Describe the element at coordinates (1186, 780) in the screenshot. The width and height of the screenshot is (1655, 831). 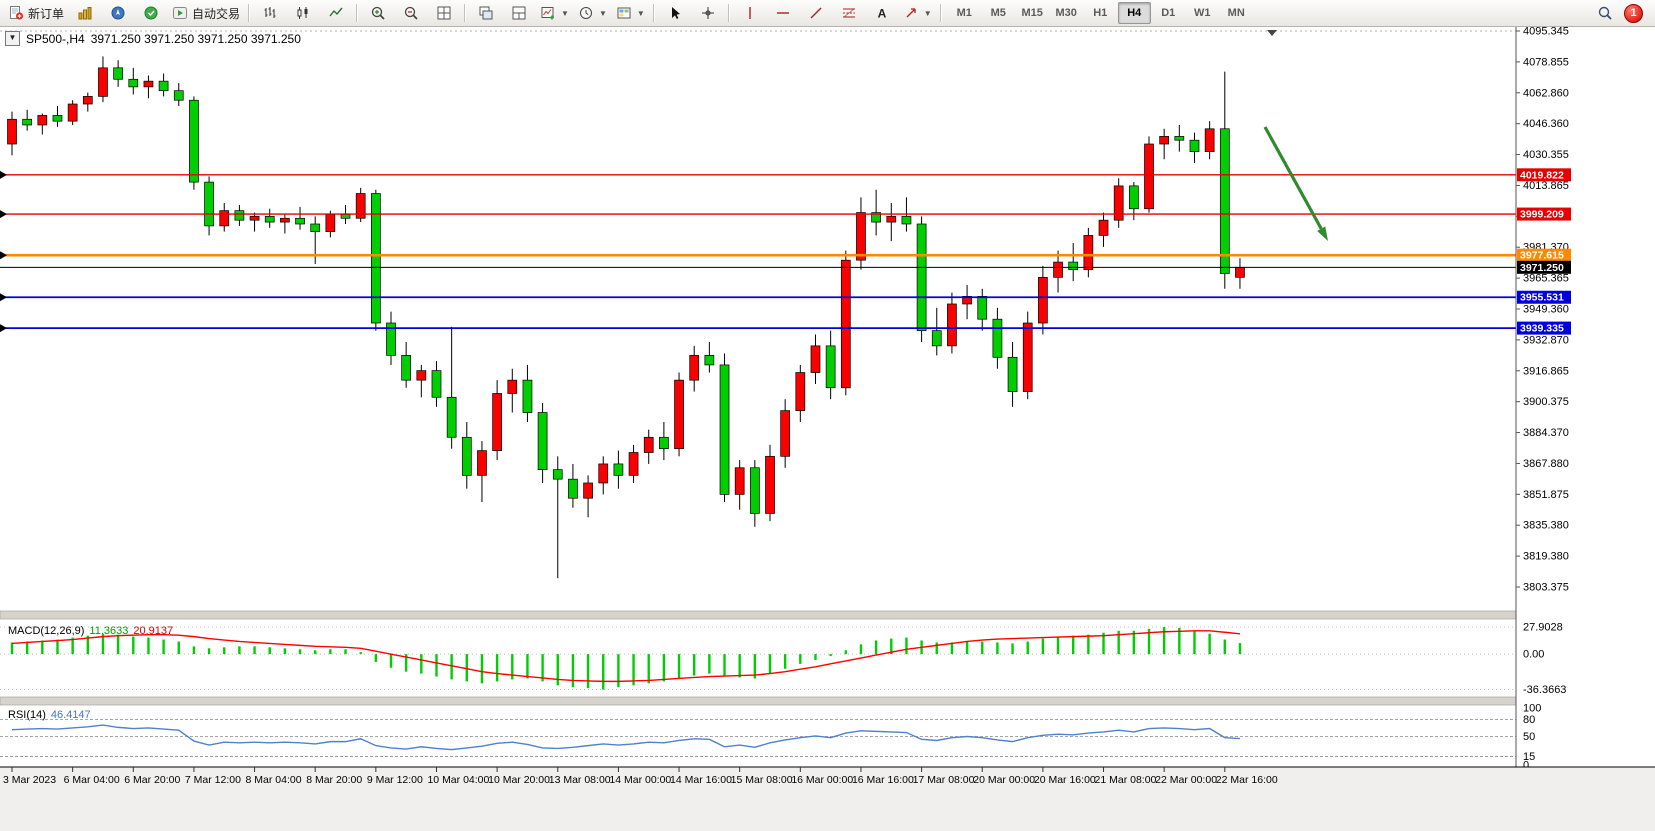
I see `time-axis-label: 22 Mar 00:00` at that location.